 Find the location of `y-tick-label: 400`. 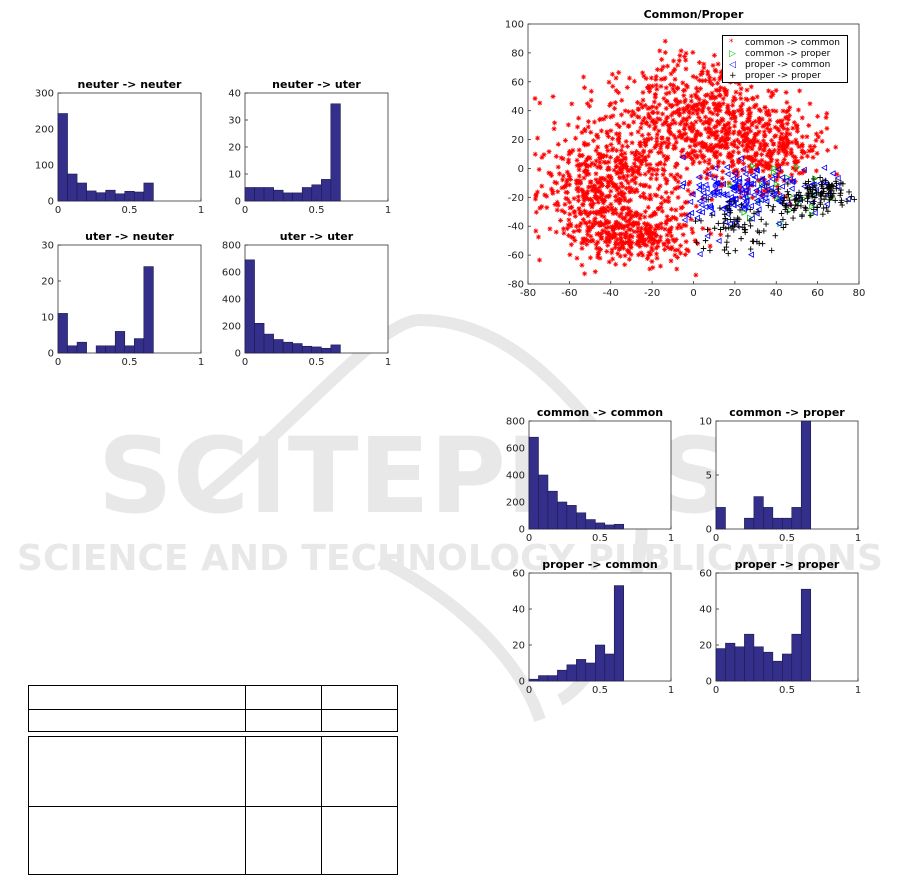

y-tick-label: 400 is located at coordinates (231, 300).